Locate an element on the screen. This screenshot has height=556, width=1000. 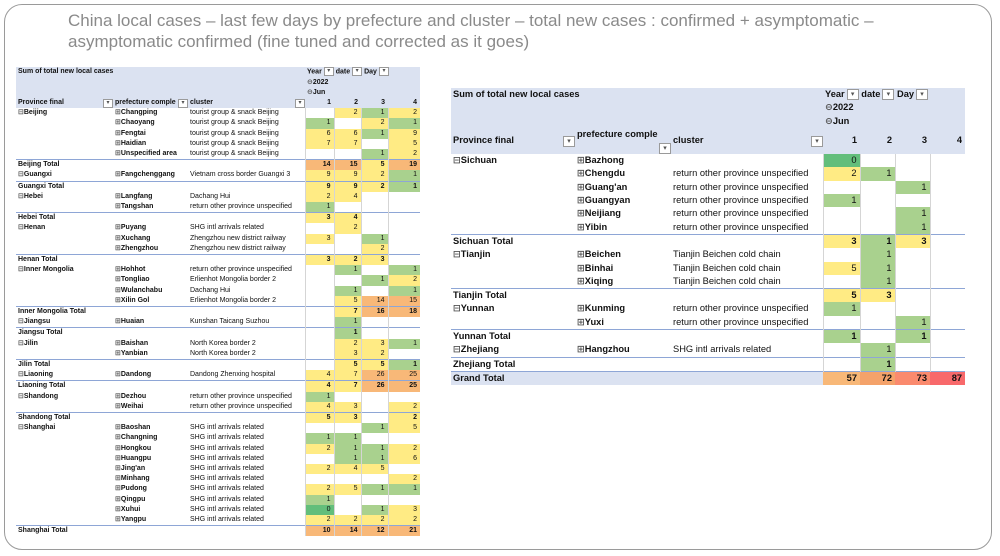
prefecture-label: Pudong is located at coordinates (133, 489).